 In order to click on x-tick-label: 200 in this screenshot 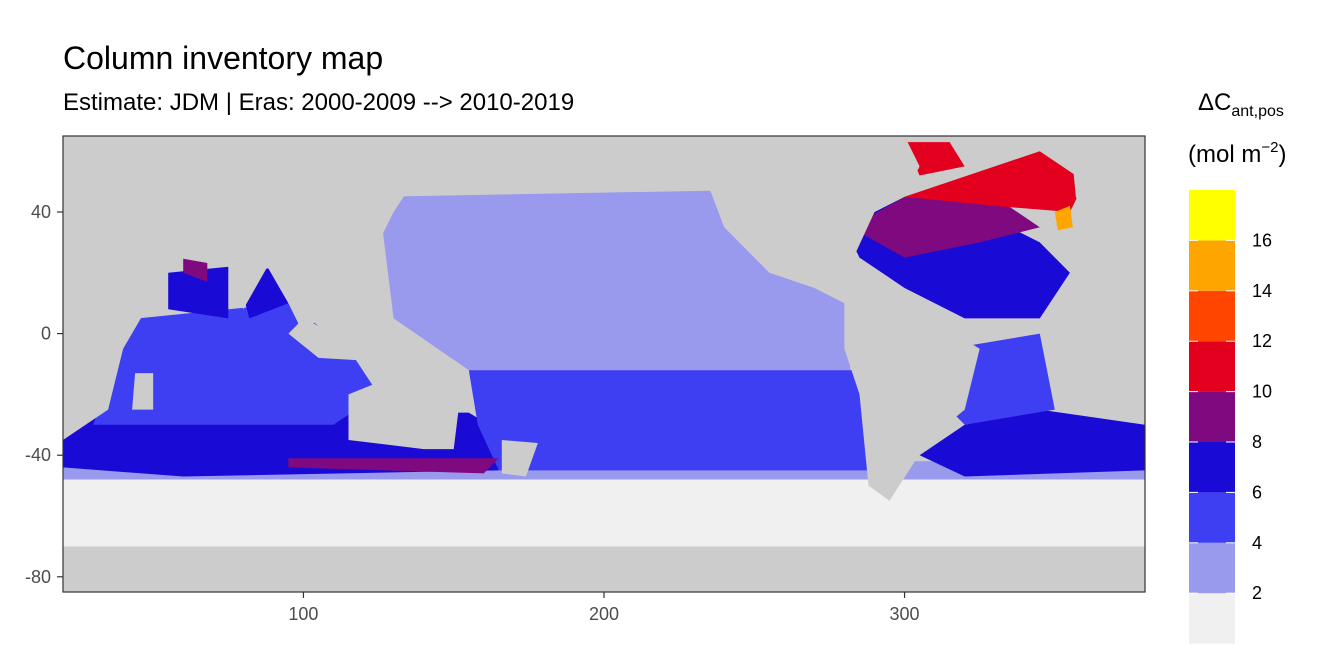, I will do `click(604, 614)`.